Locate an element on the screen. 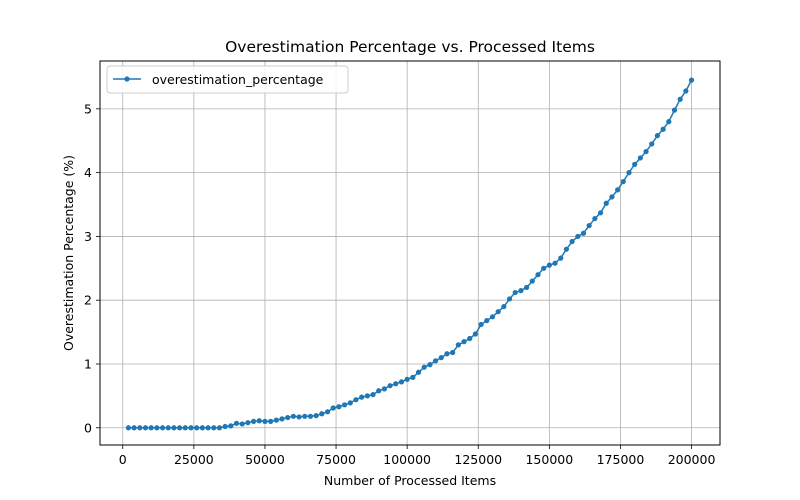  x-tick-label: 50000 is located at coordinates (265, 459).